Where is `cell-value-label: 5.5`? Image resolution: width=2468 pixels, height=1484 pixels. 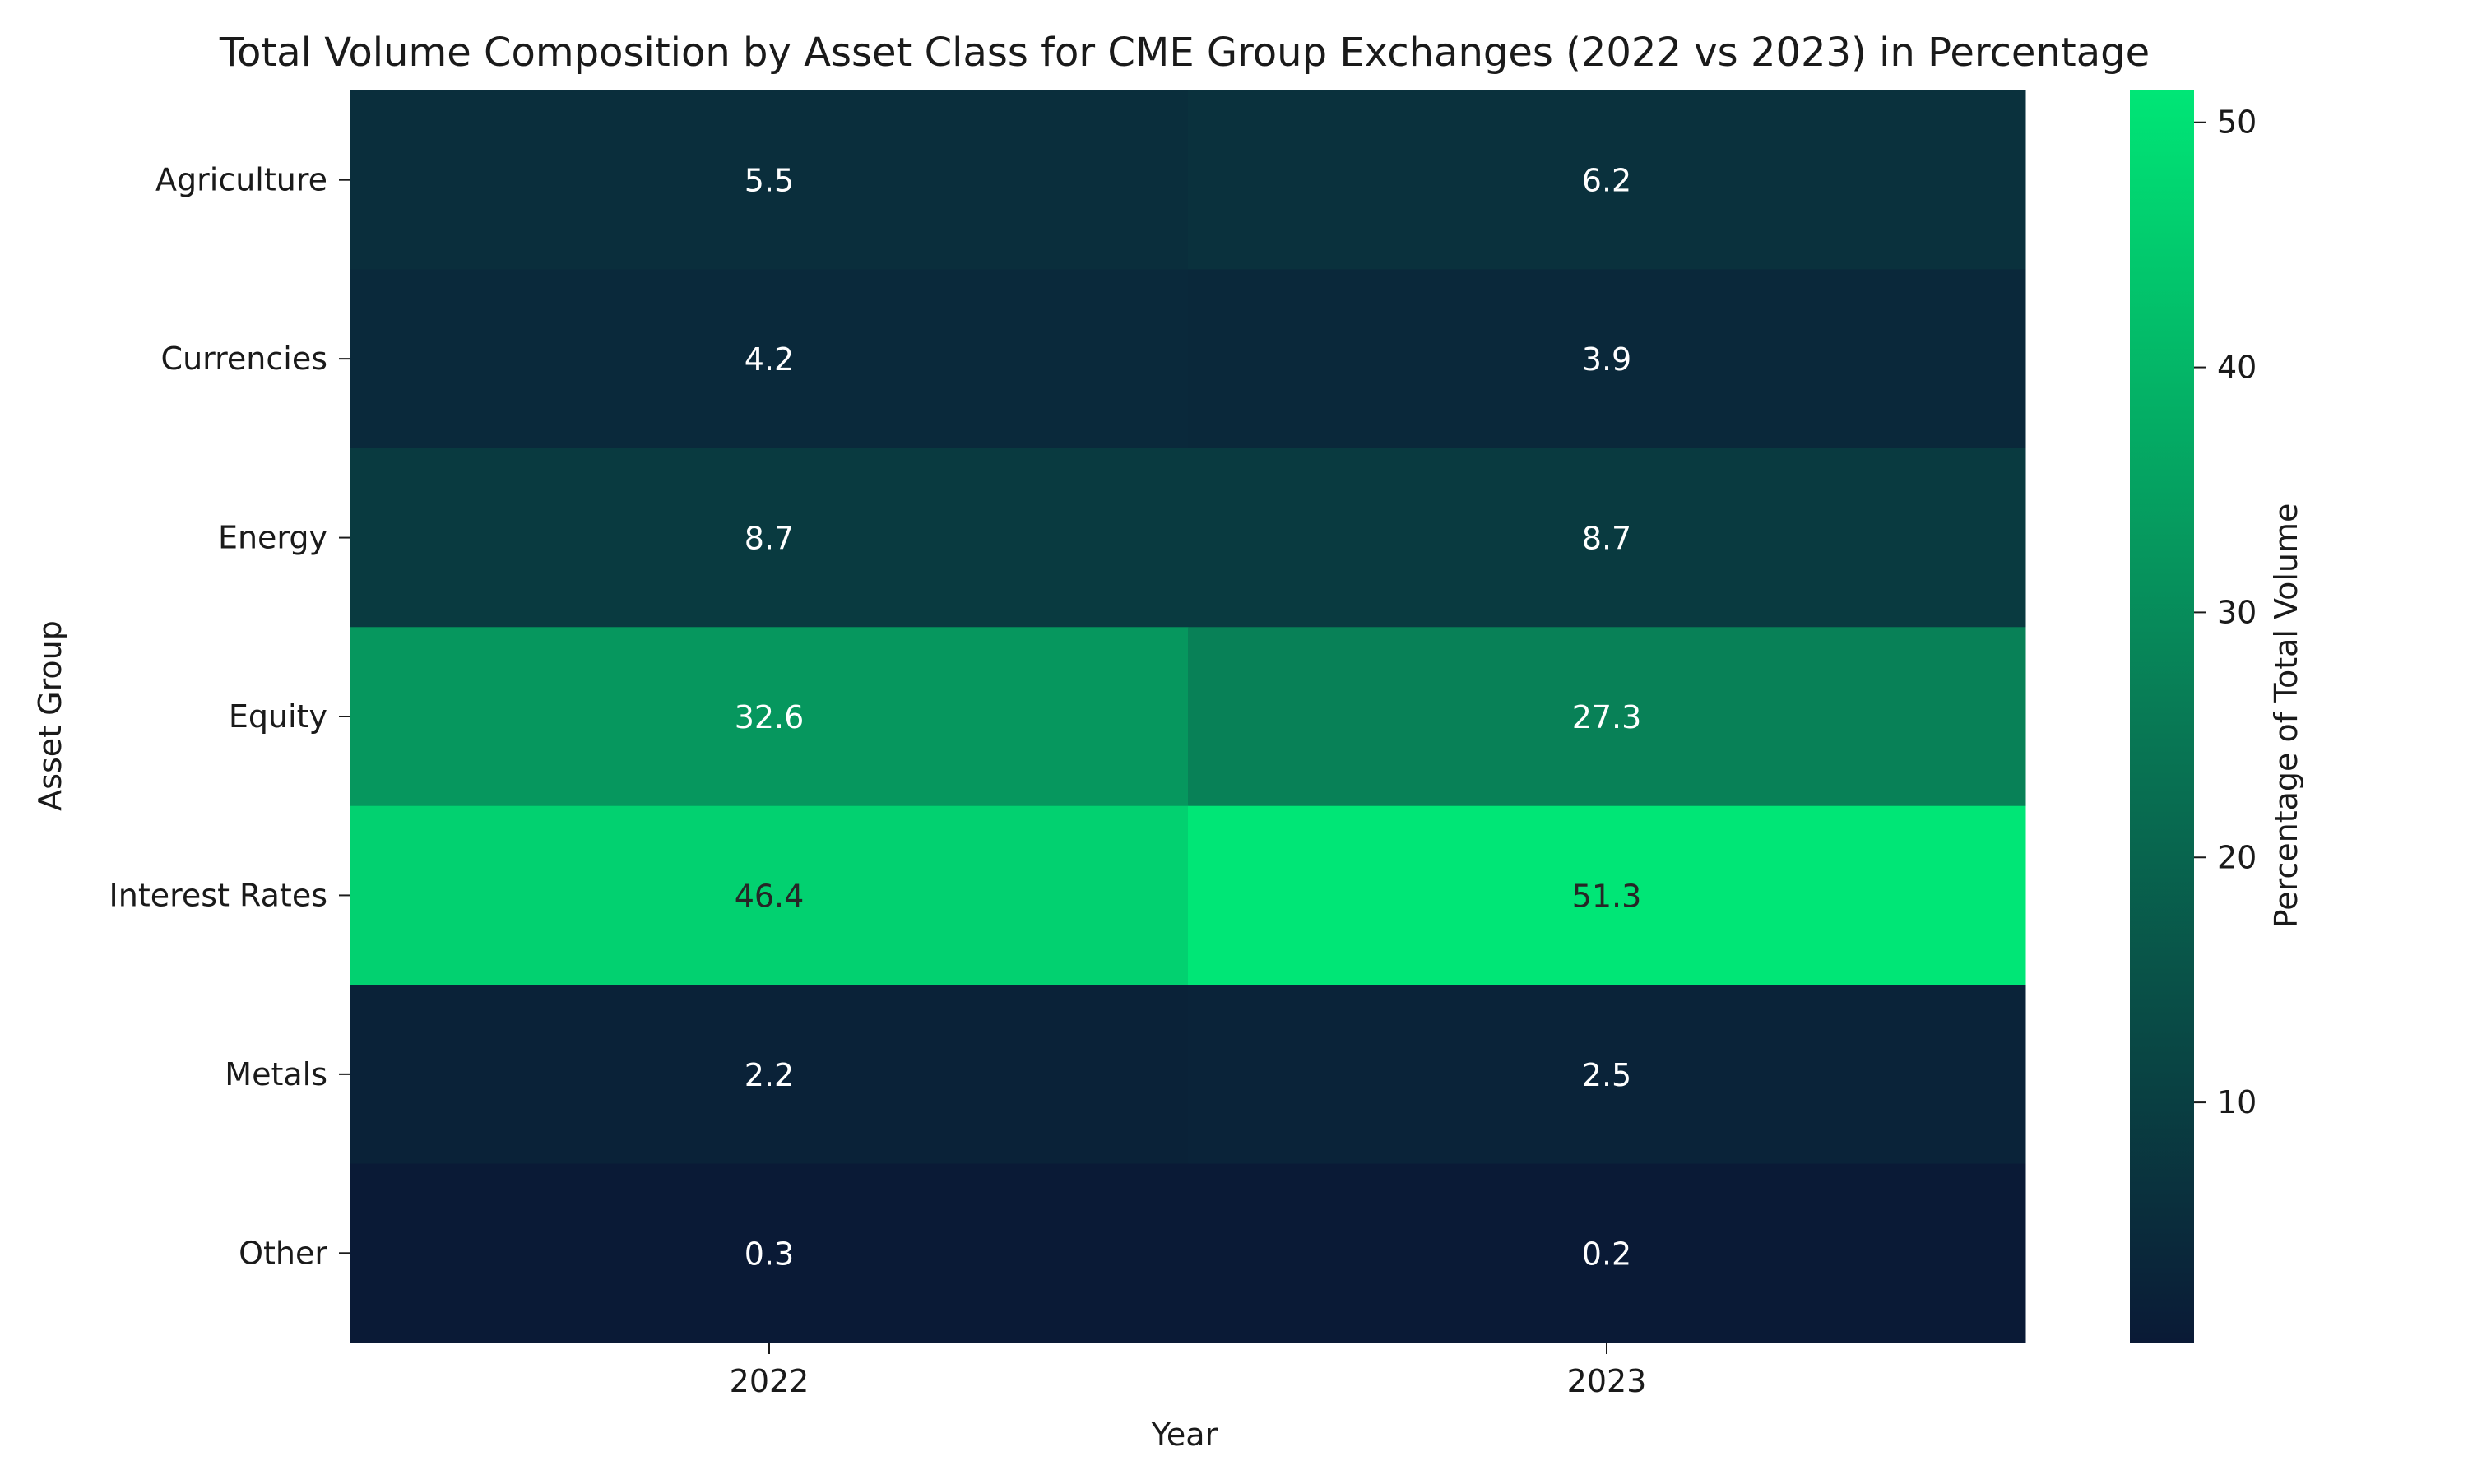 cell-value-label: 5.5 is located at coordinates (769, 181).